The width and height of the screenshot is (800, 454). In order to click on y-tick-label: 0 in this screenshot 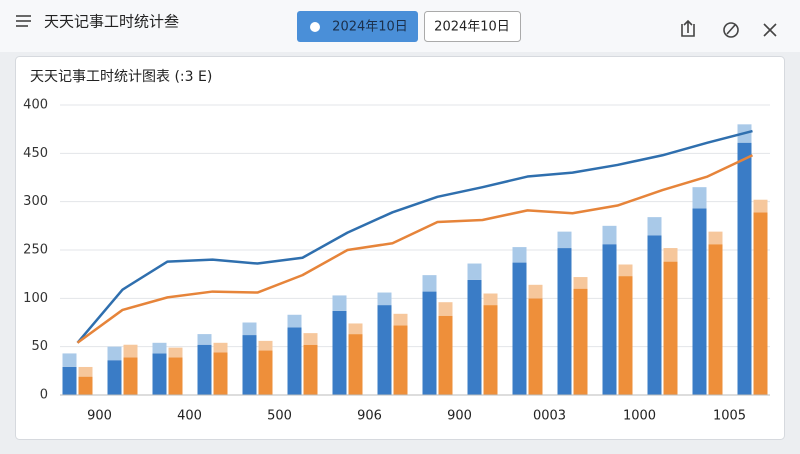, I will do `click(44, 395)`.